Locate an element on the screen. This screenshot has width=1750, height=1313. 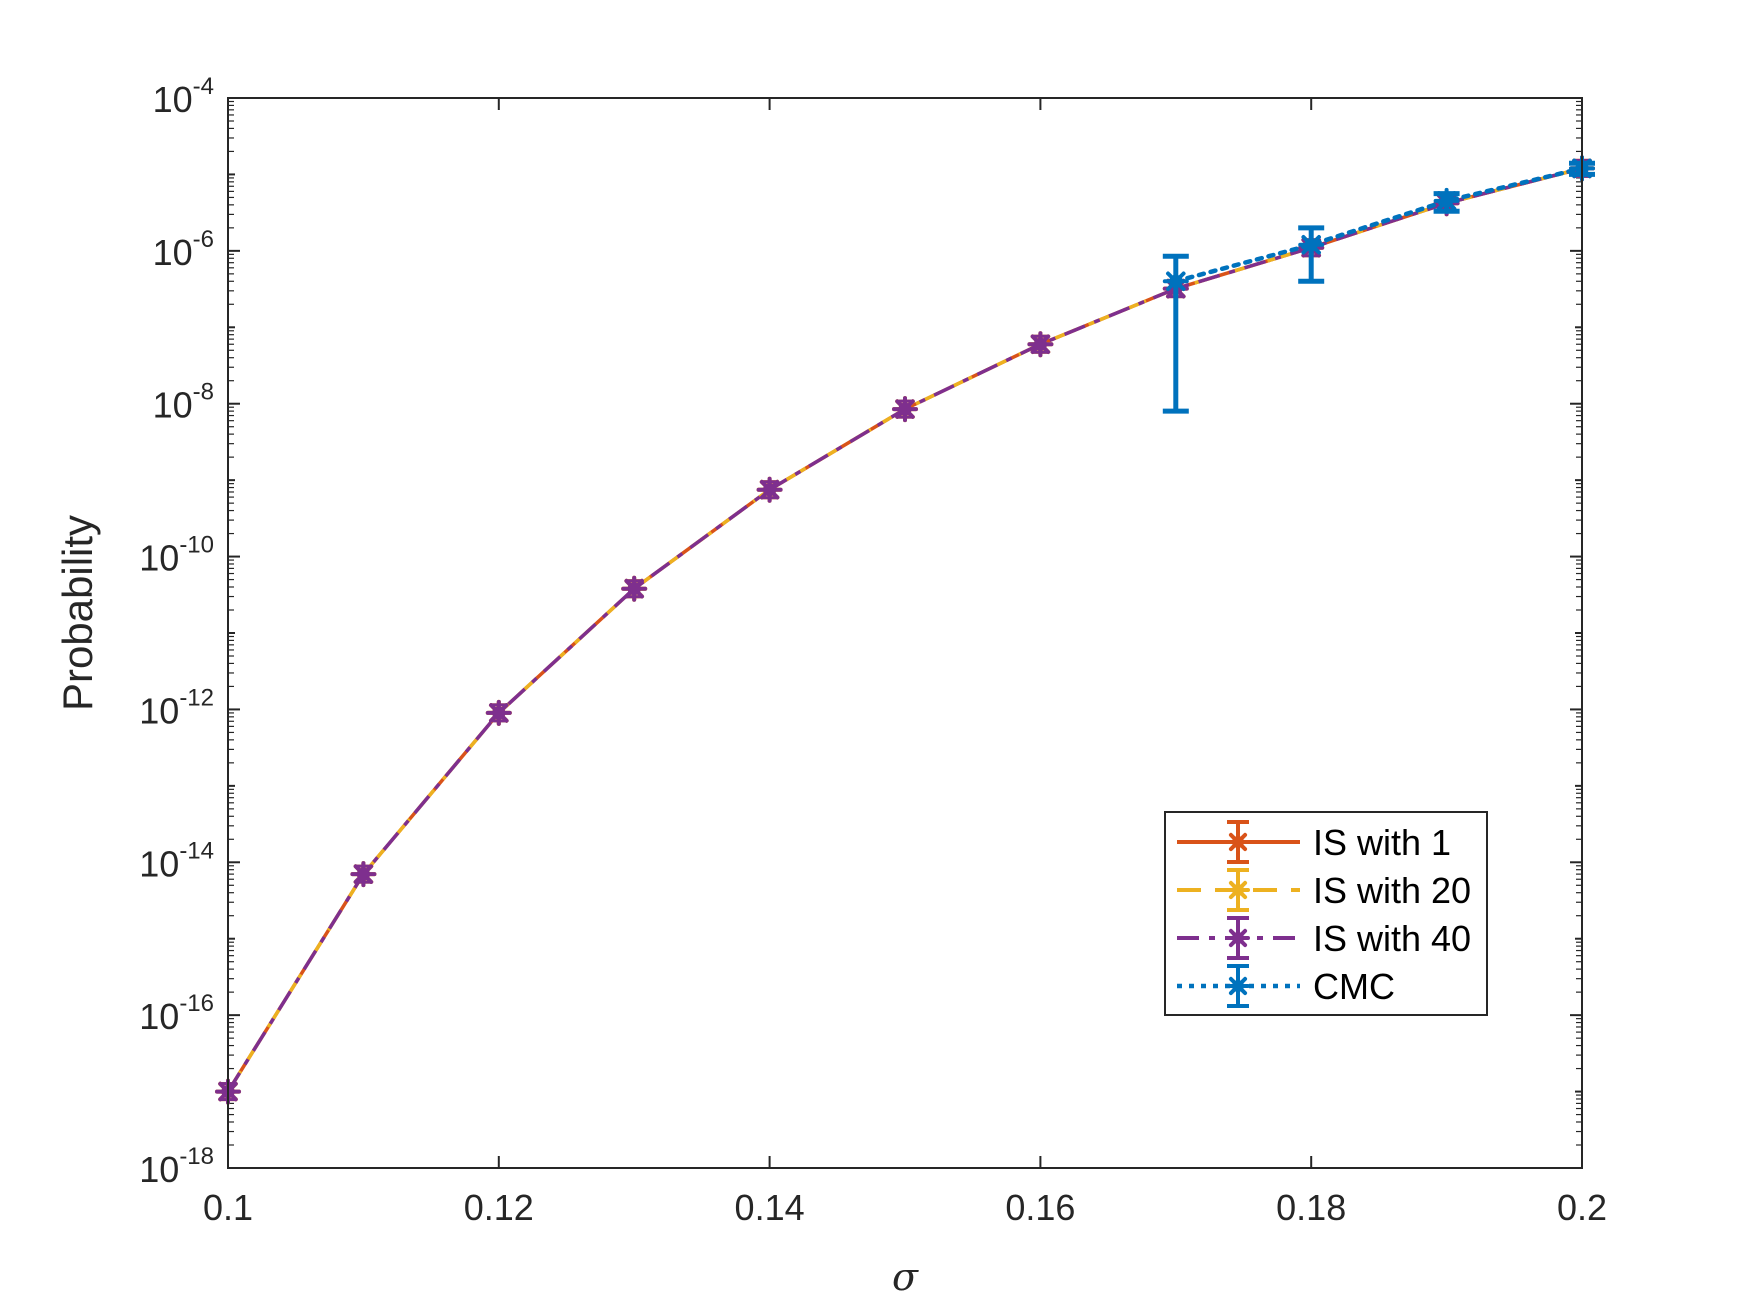
y-tick-exponent: -4 is located at coordinates (203, 86).